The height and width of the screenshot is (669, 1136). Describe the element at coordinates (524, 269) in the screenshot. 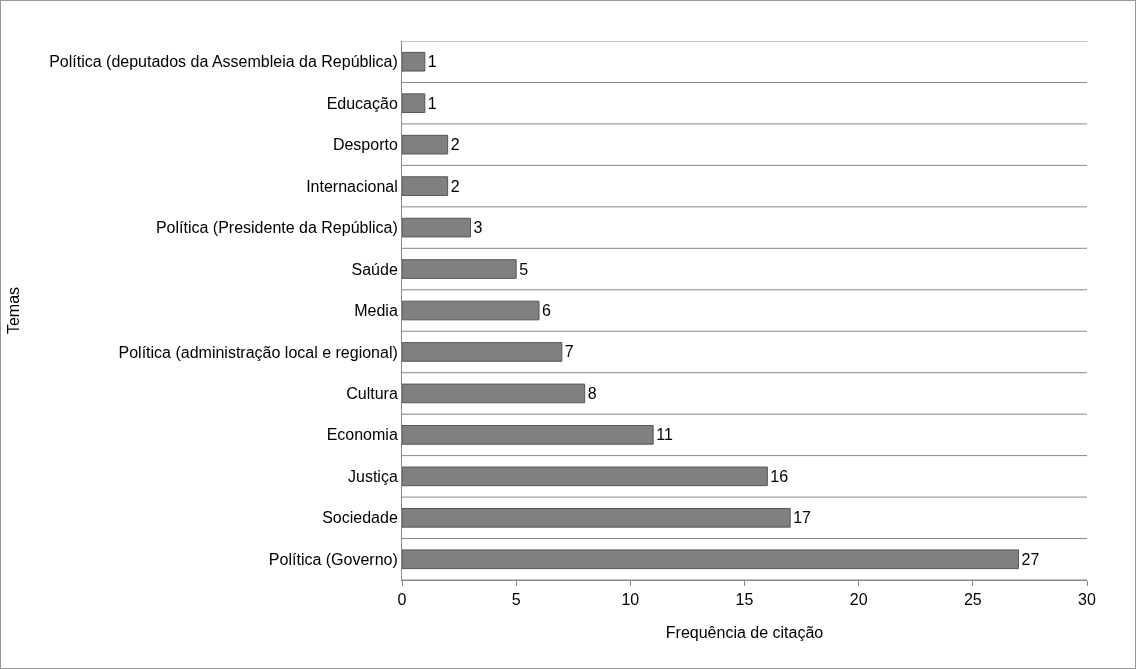

I see `data-label: 5` at that location.